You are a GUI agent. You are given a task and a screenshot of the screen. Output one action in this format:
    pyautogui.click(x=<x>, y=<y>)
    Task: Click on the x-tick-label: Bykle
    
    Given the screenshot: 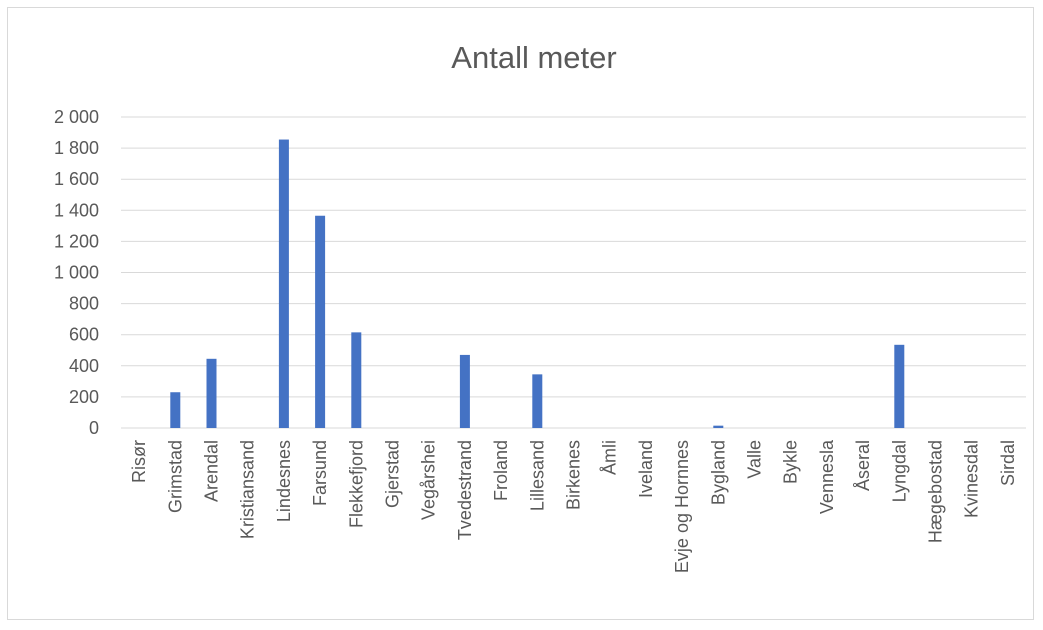 What is the action you would take?
    pyautogui.click(x=791, y=462)
    